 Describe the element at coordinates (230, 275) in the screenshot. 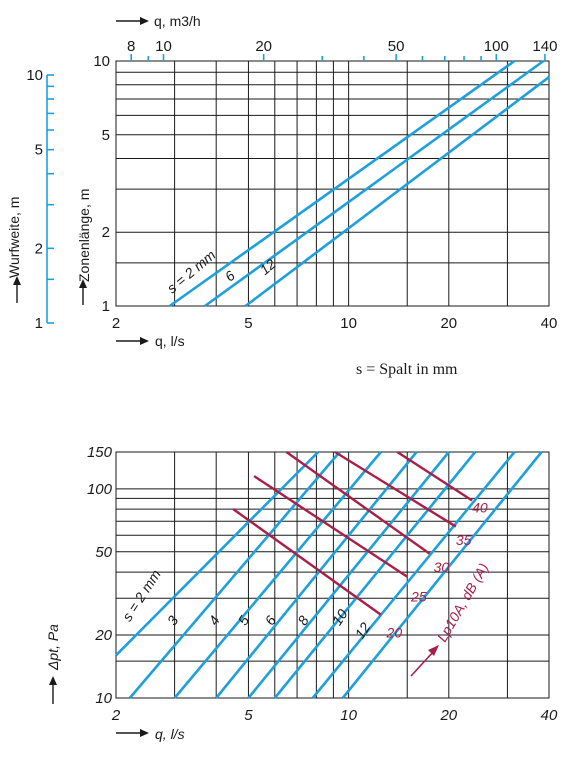

I see `series-label: 6` at that location.